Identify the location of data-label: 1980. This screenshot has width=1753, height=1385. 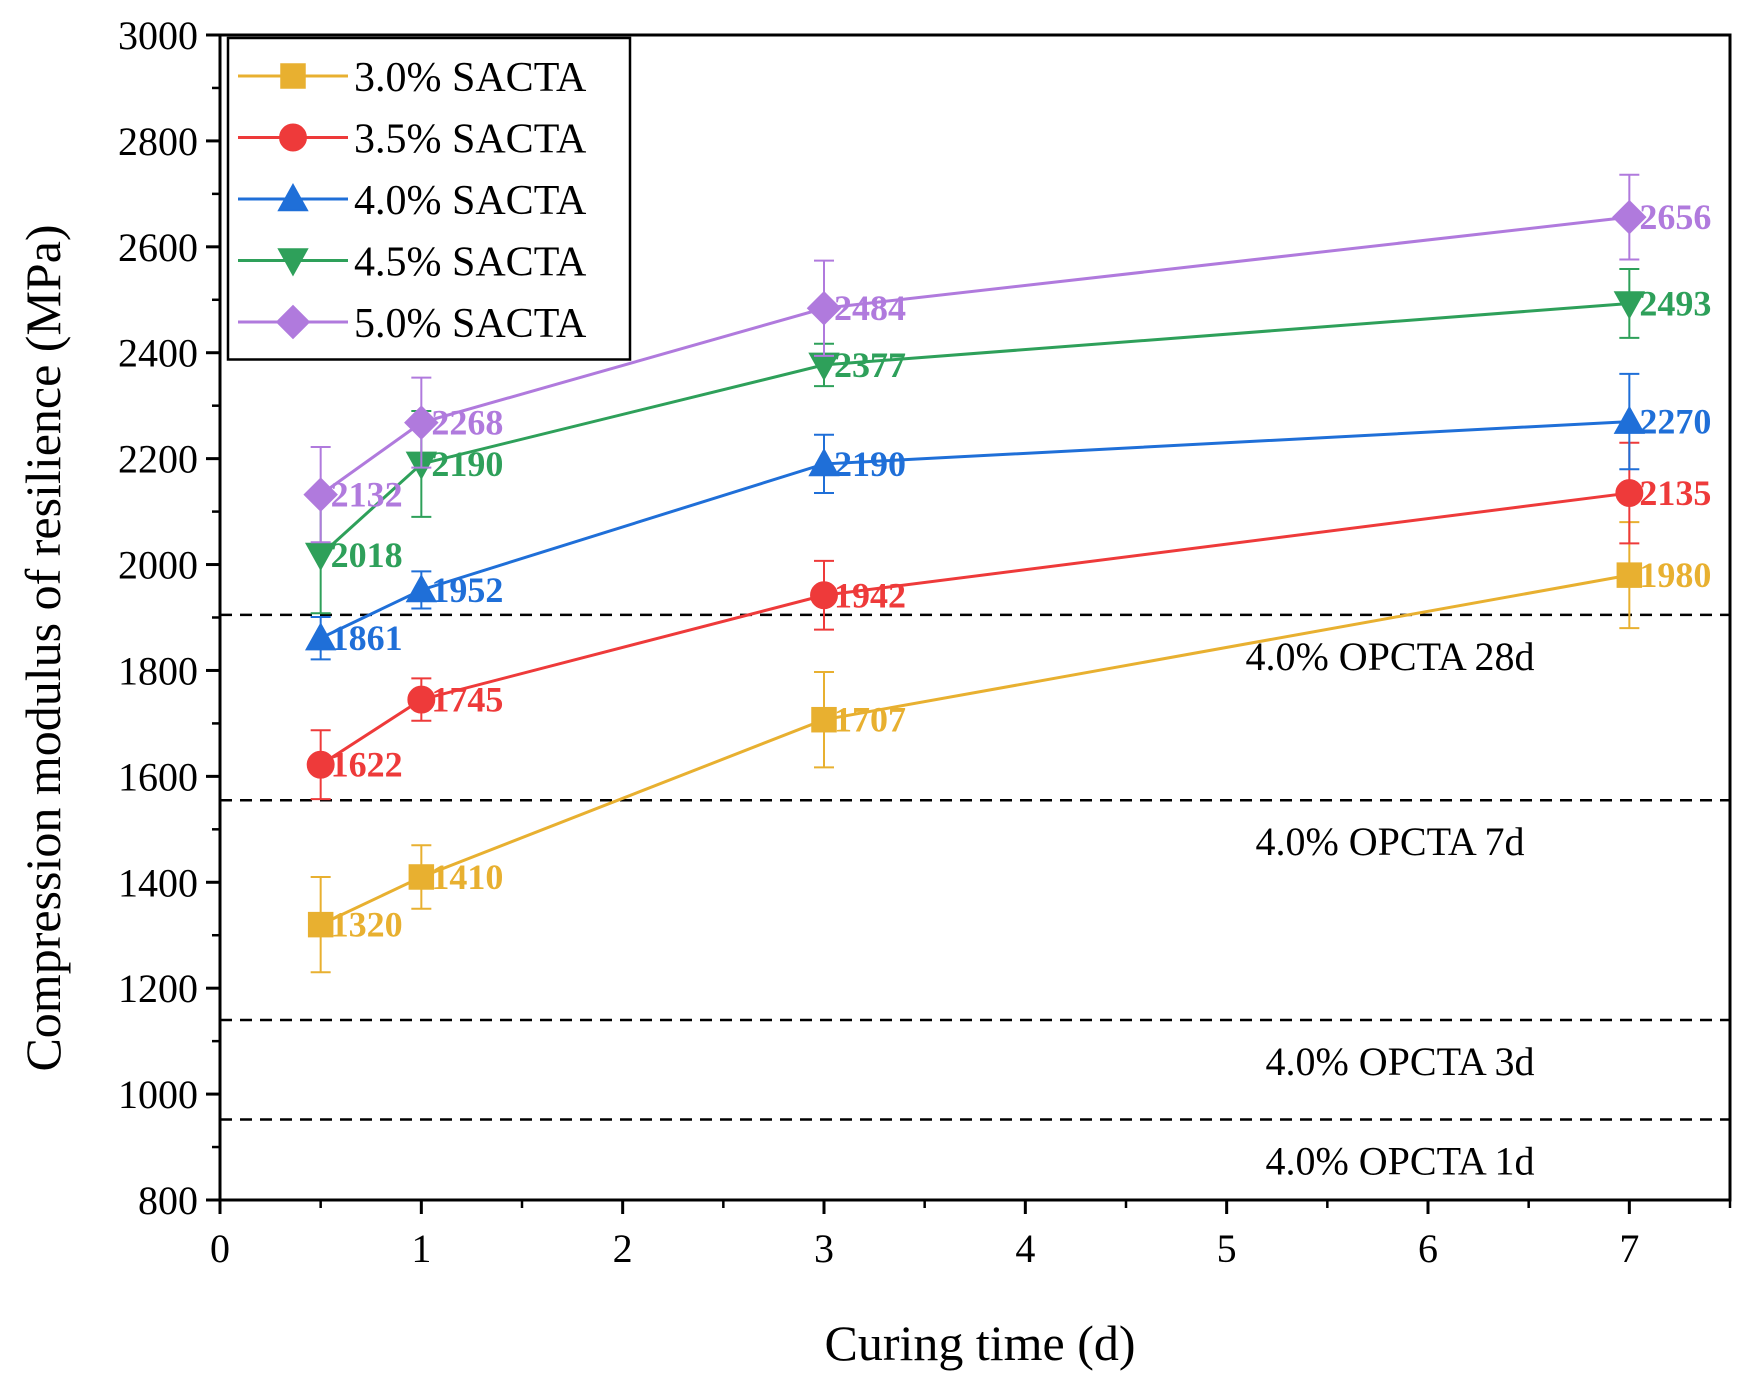
(1675, 575).